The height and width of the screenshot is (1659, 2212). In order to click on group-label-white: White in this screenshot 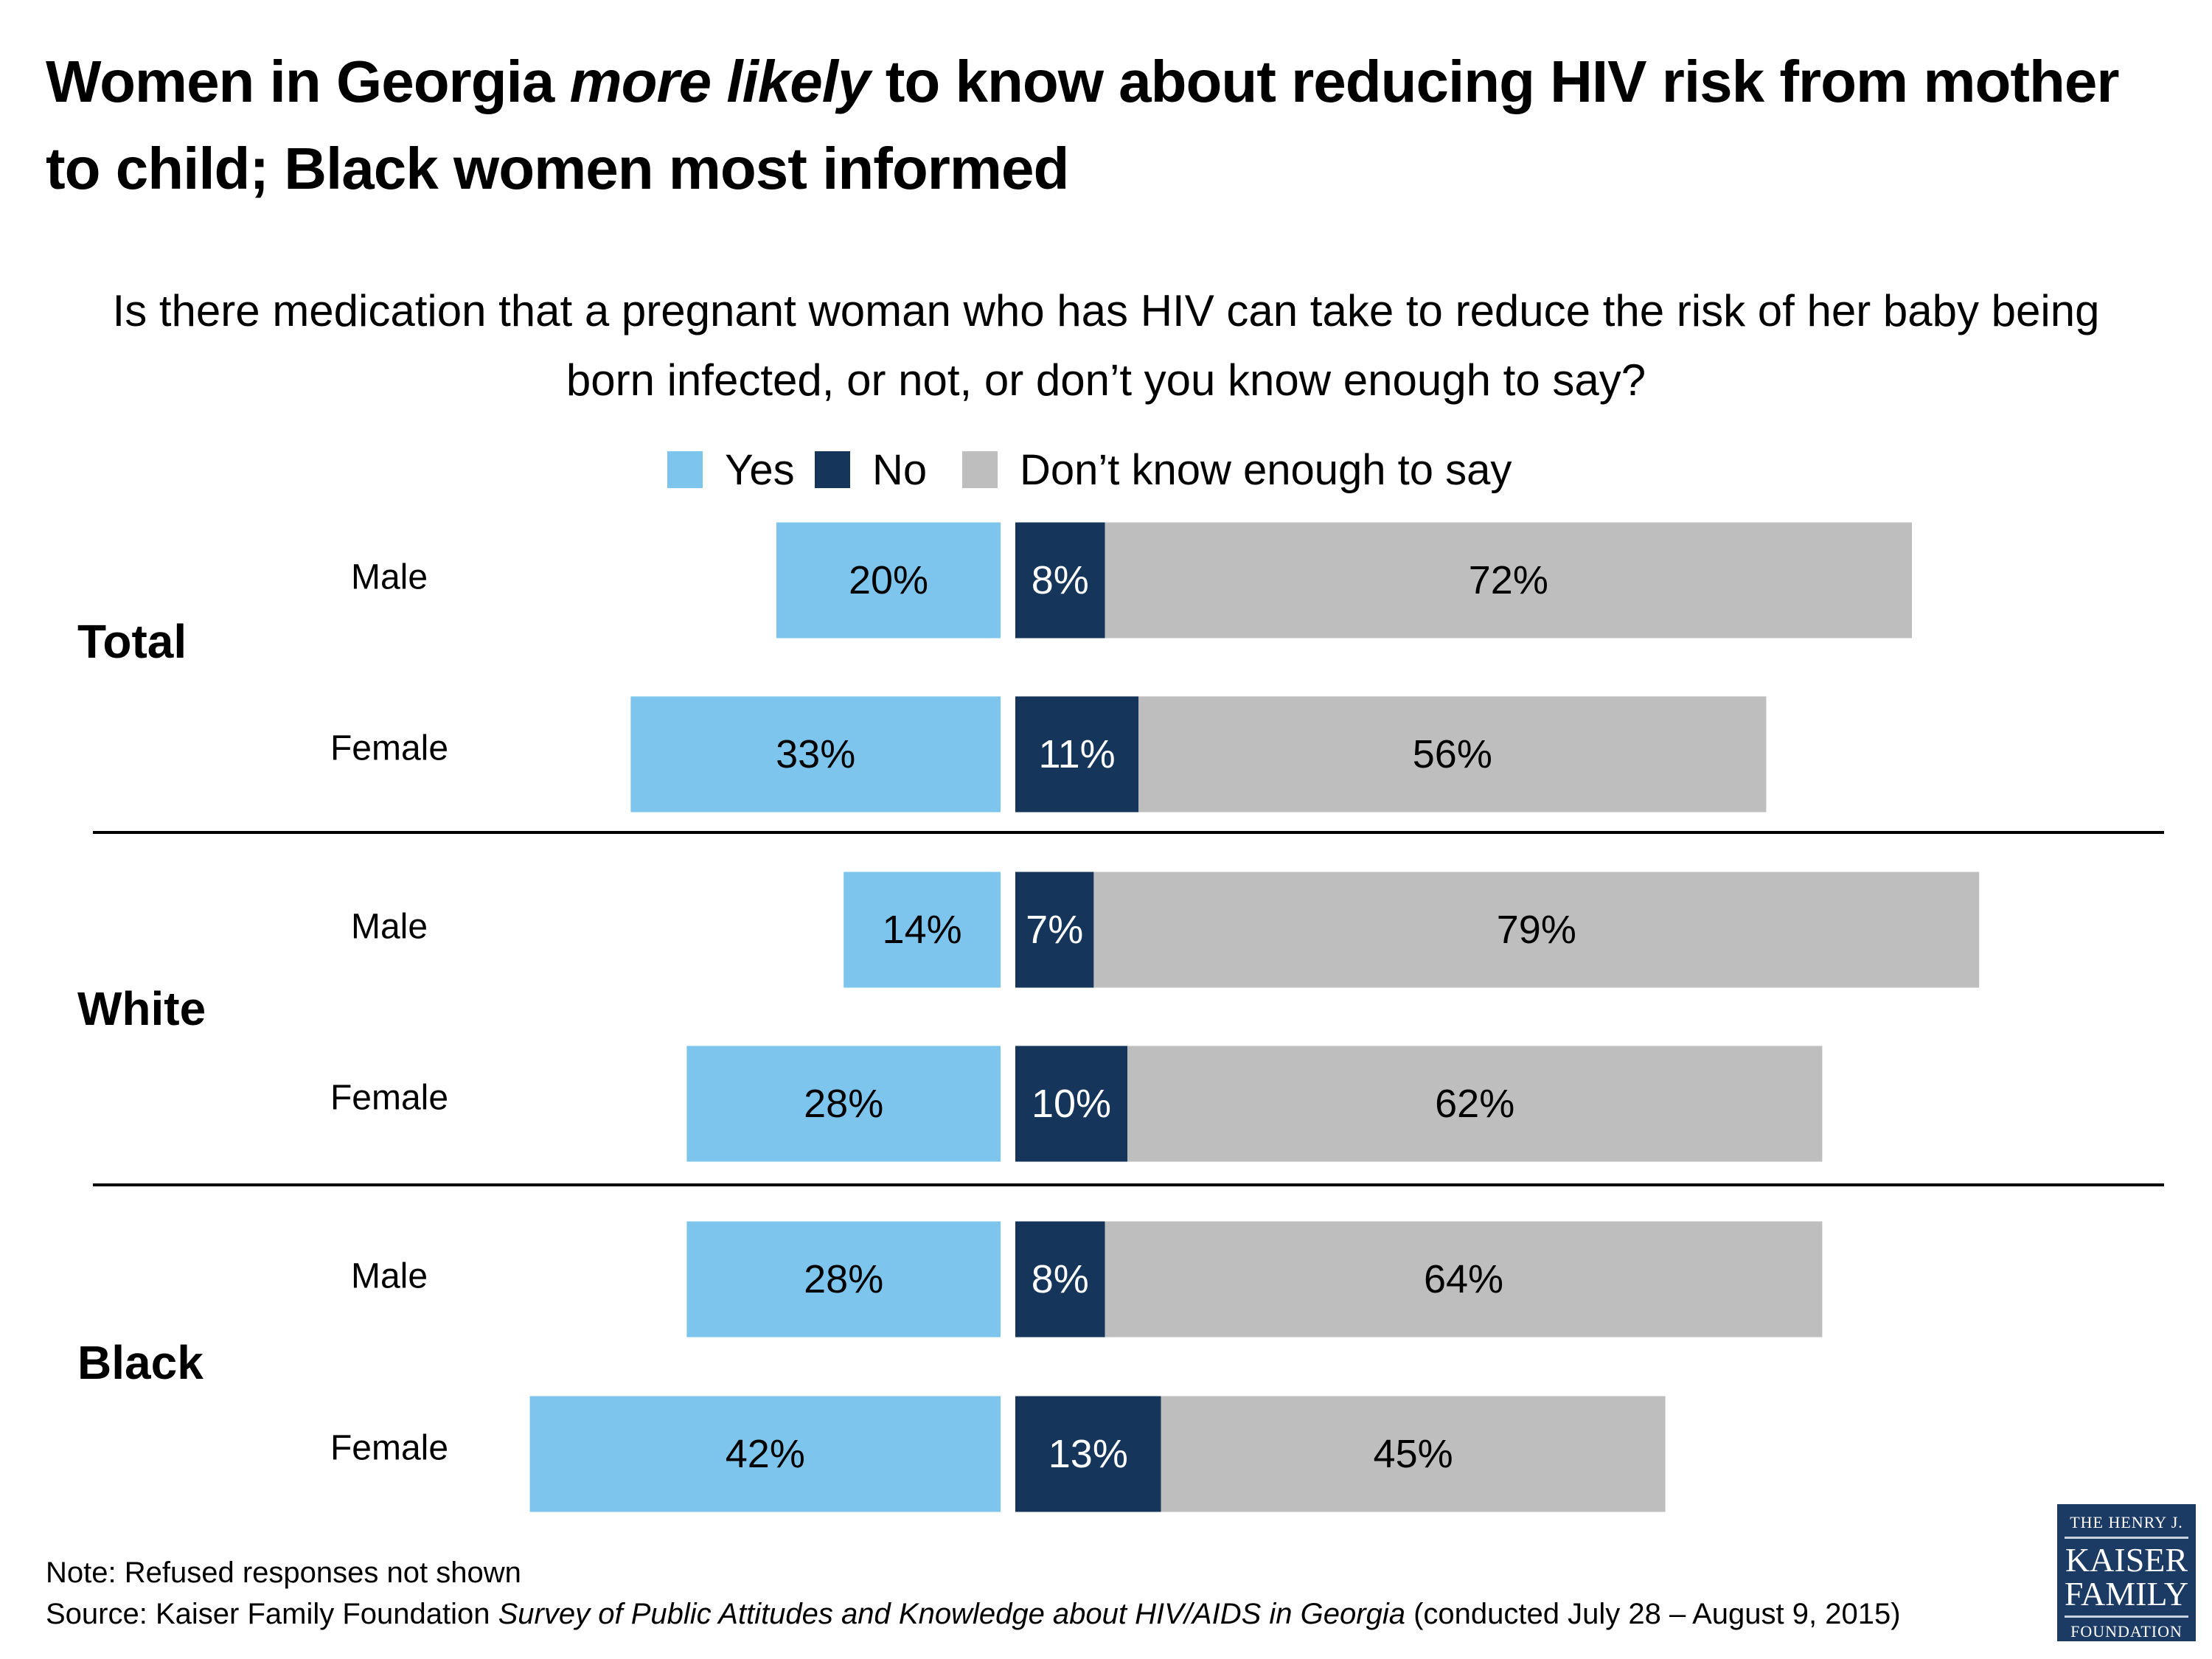, I will do `click(141, 1008)`.